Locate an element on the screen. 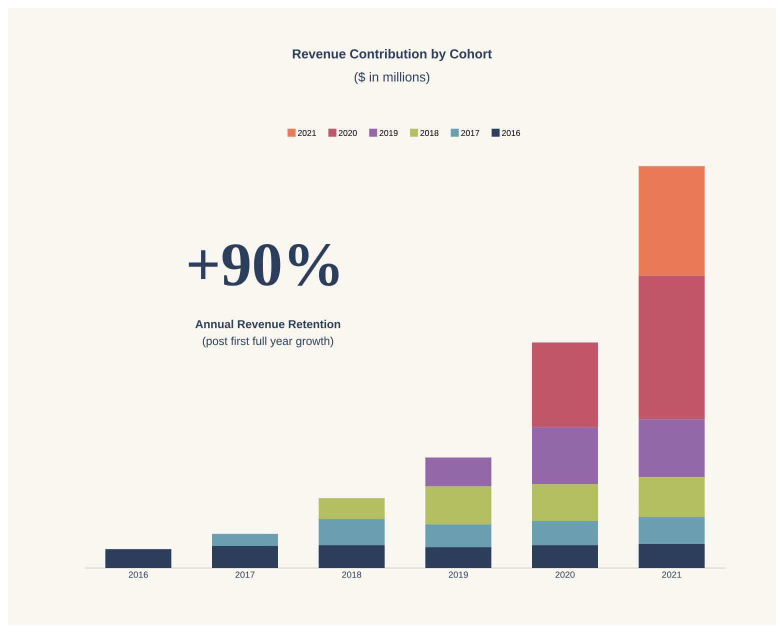  legend-label: 2021 is located at coordinates (307, 133).